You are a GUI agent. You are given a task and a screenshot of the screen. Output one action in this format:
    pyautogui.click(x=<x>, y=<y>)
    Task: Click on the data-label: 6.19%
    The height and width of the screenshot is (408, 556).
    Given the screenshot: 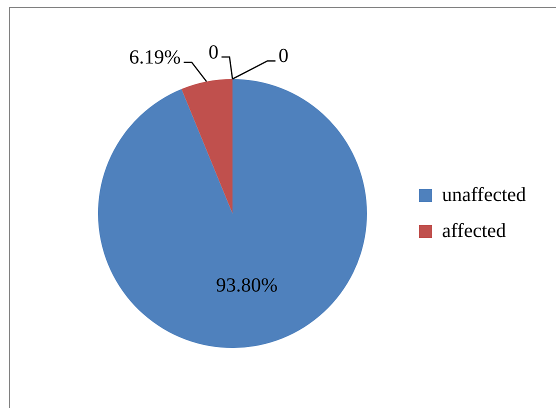 What is the action you would take?
    pyautogui.click(x=155, y=57)
    